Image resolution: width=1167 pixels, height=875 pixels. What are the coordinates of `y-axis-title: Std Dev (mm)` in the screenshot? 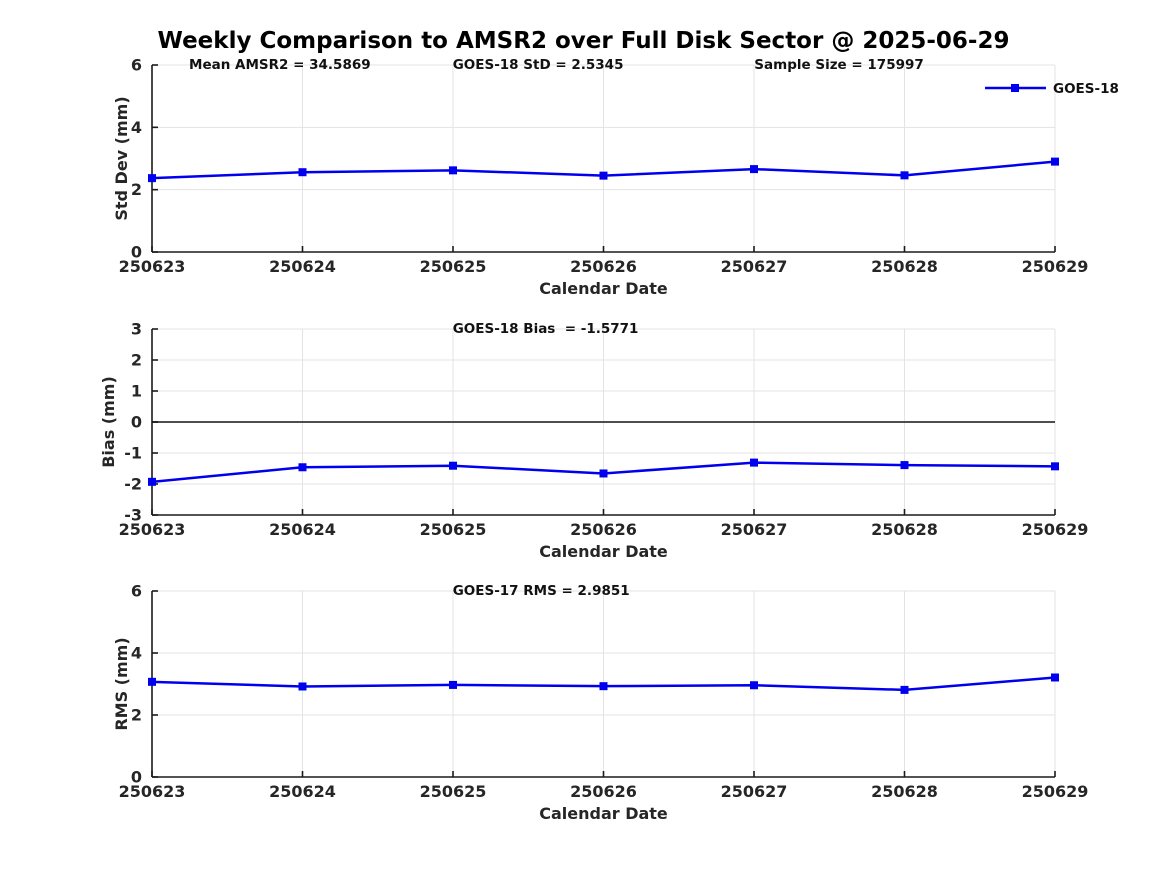 It's located at (121, 158).